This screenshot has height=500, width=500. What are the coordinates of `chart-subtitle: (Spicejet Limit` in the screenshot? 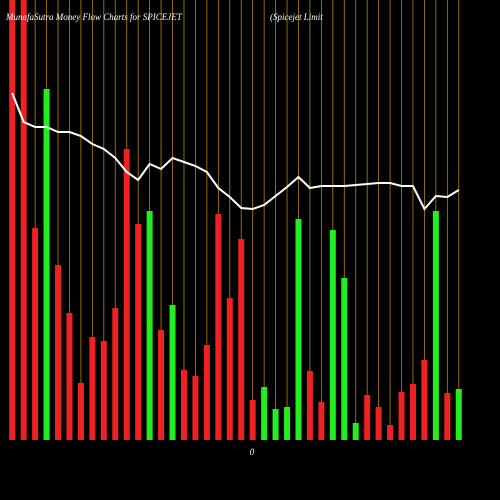 It's located at (296, 17).